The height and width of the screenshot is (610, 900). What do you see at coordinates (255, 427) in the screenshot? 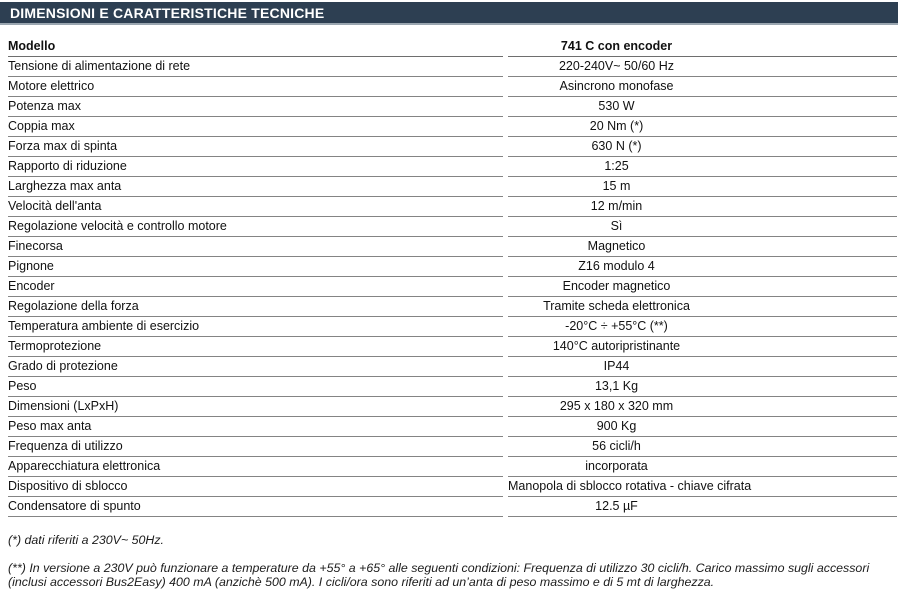
I see `spec-label: Peso max anta` at bounding box center [255, 427].